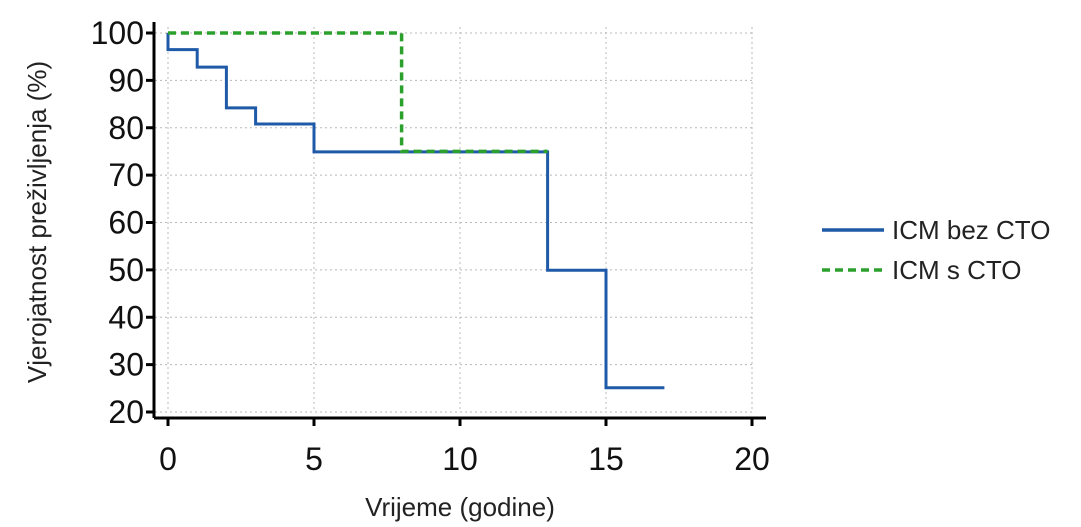 Image resolution: width=1081 pixels, height=527 pixels. Describe the element at coordinates (358, 92) in the screenshot. I see `series-line-icm-s-cto` at that location.